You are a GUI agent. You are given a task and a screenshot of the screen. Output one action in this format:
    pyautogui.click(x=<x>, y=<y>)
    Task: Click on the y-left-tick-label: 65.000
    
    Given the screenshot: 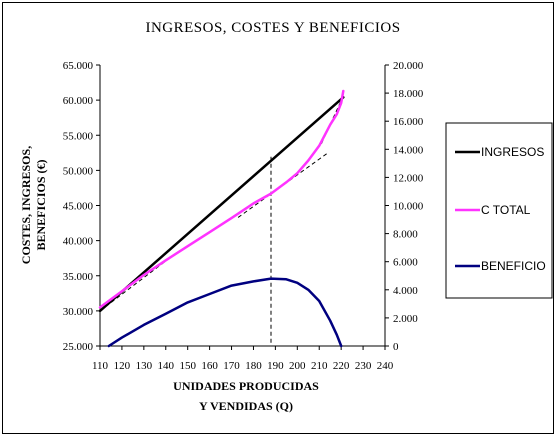 What is the action you would take?
    pyautogui.click(x=78, y=66)
    